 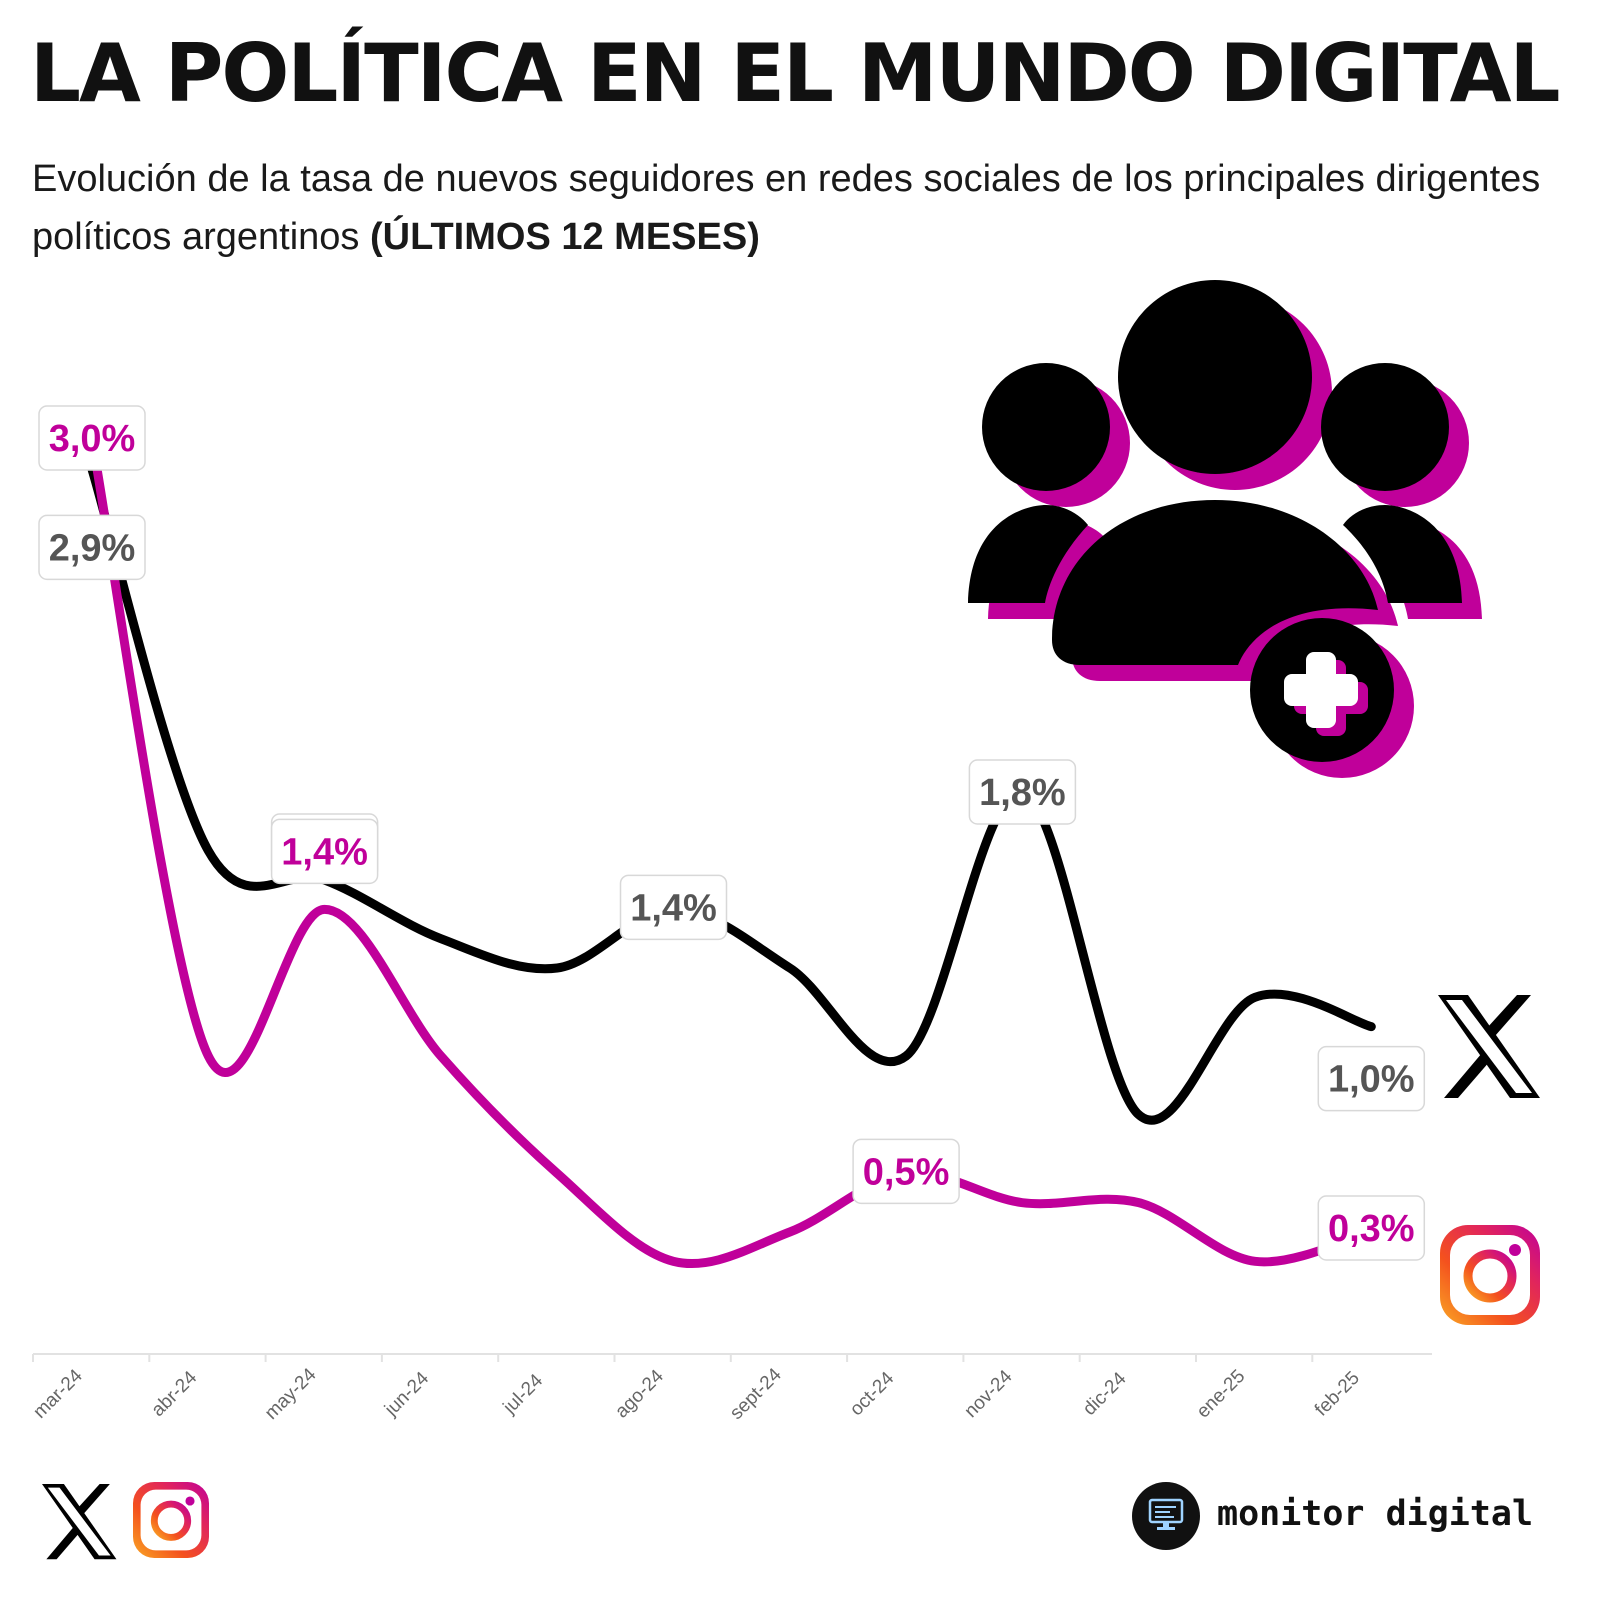 I want to click on data-label: 2,9%, so click(x=92, y=547).